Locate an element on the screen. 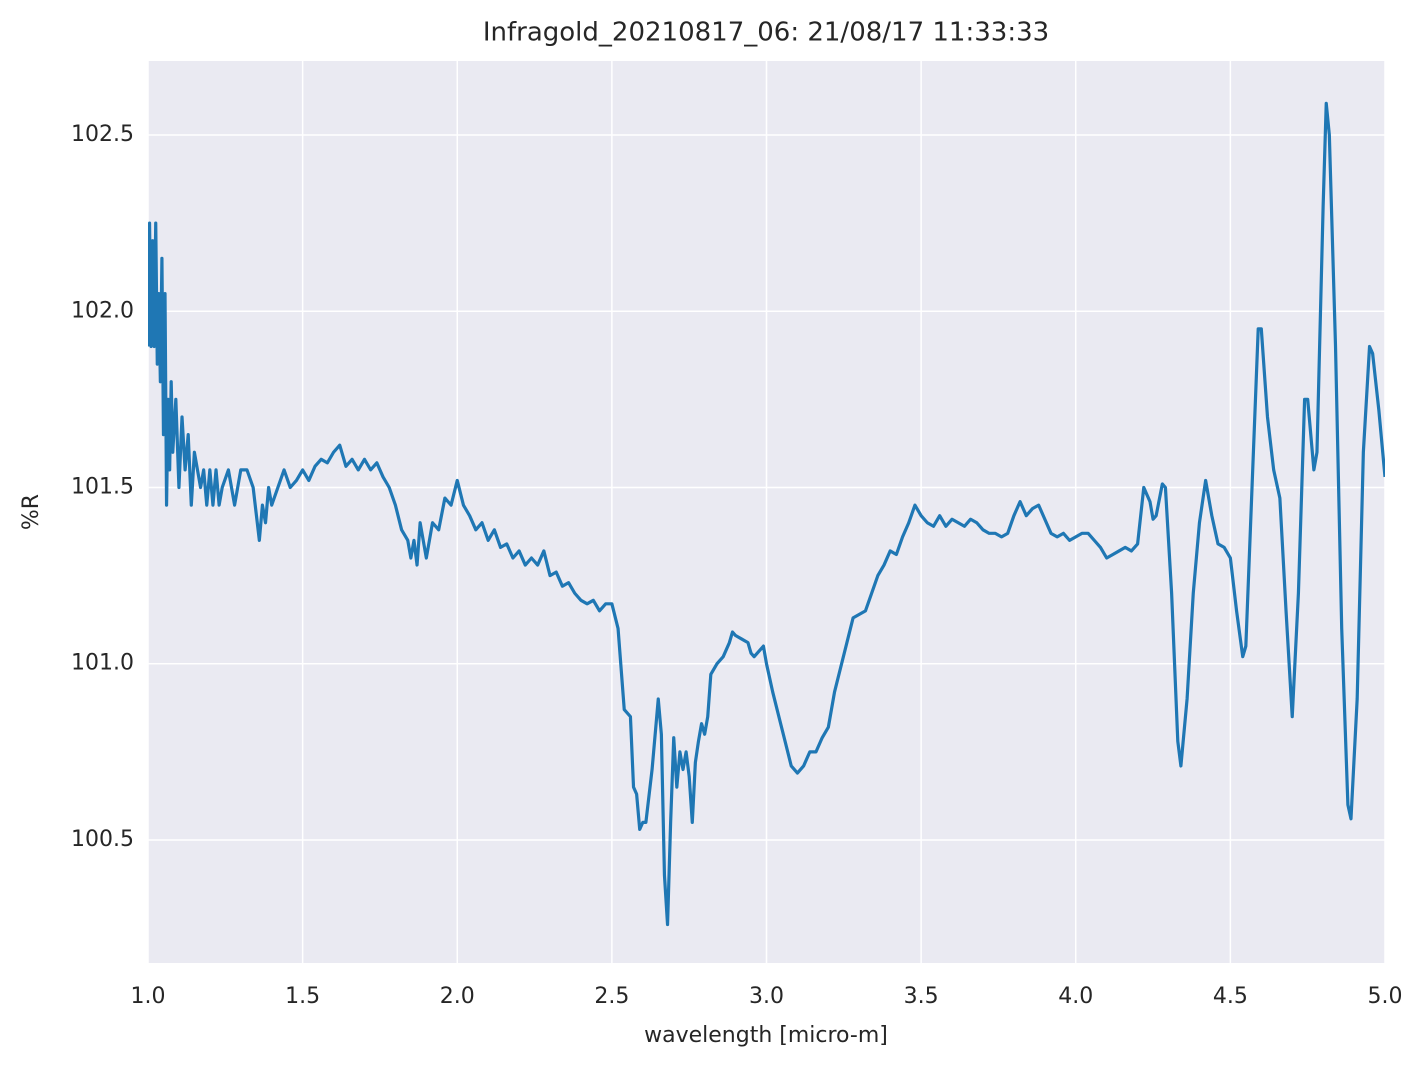 This screenshot has width=1425, height=1069. x-axis-label: wavelength [micro-m] is located at coordinates (766, 1035).